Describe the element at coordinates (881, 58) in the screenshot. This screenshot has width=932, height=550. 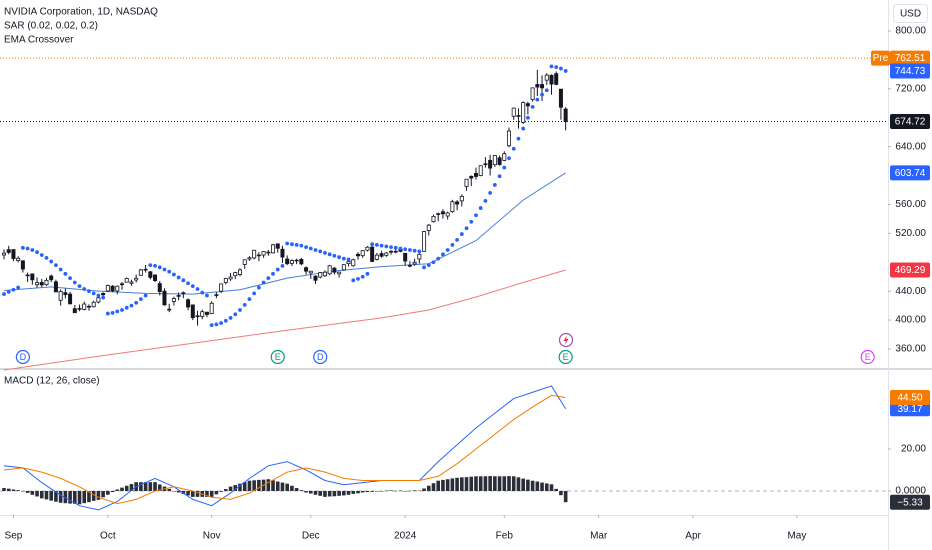
I see `premarket-tag-name: Pre` at that location.